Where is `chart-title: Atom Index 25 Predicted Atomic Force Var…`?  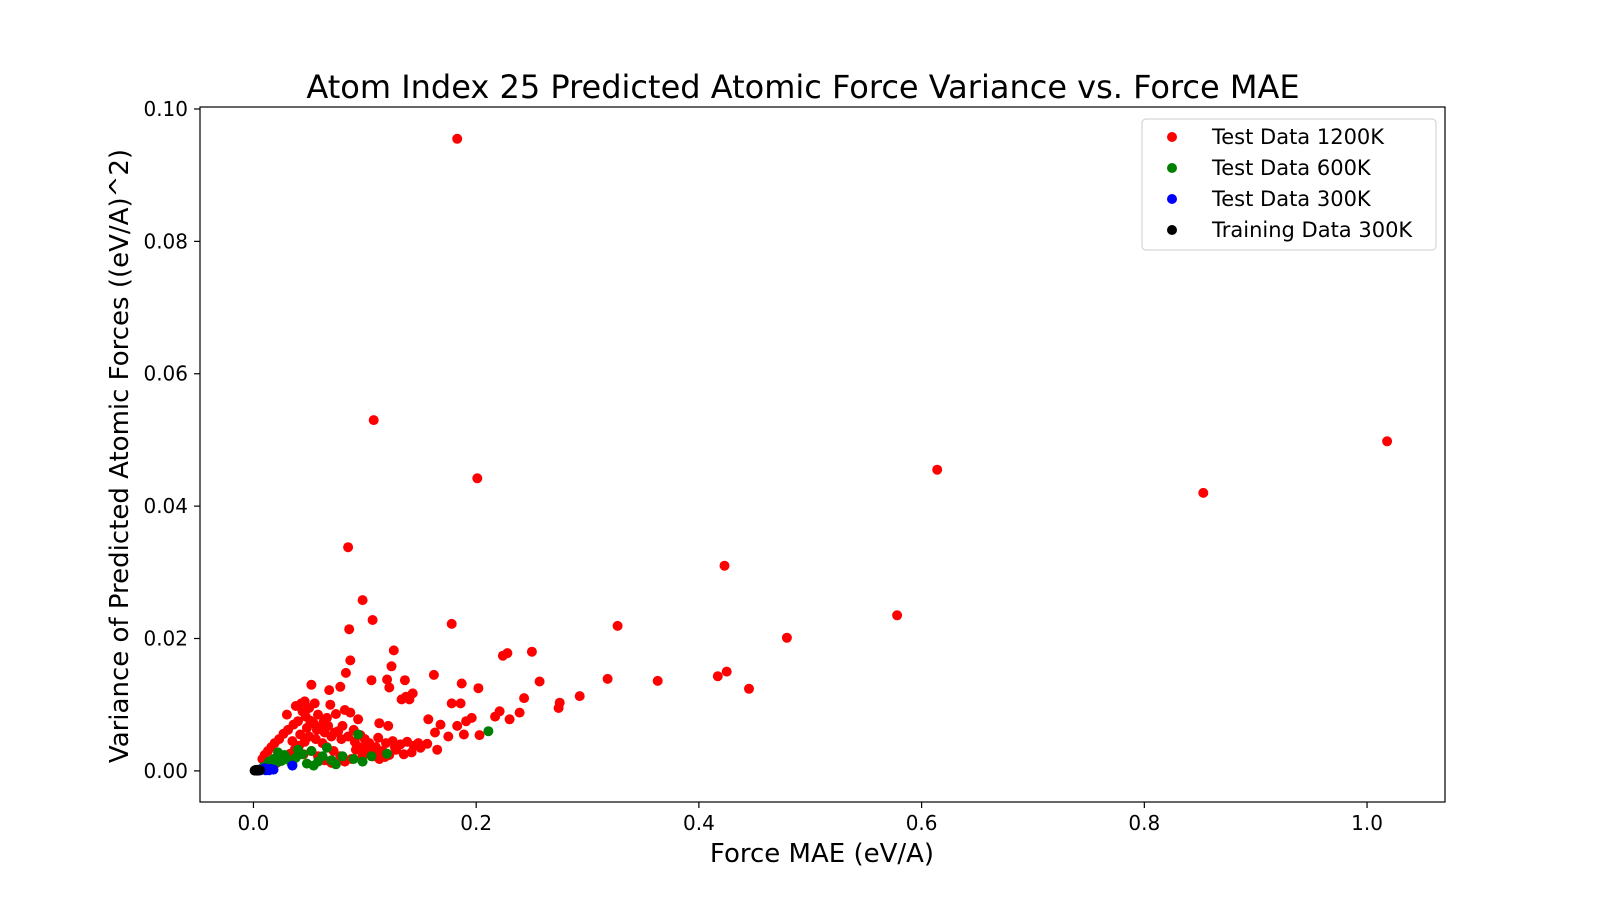 chart-title: Atom Index 25 Predicted Atomic Force Var… is located at coordinates (802, 87).